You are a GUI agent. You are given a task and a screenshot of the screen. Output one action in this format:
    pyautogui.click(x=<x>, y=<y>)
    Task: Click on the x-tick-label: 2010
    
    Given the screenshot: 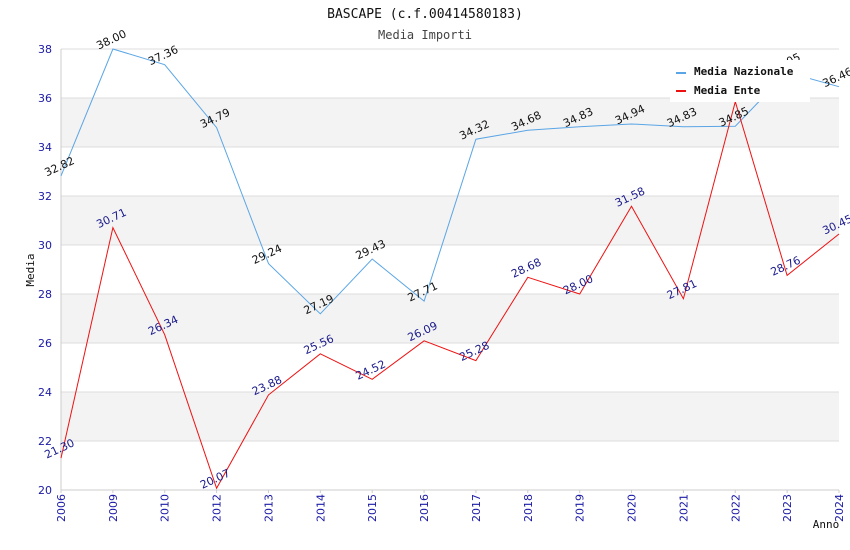 What is the action you would take?
    pyautogui.click(x=165, y=508)
    